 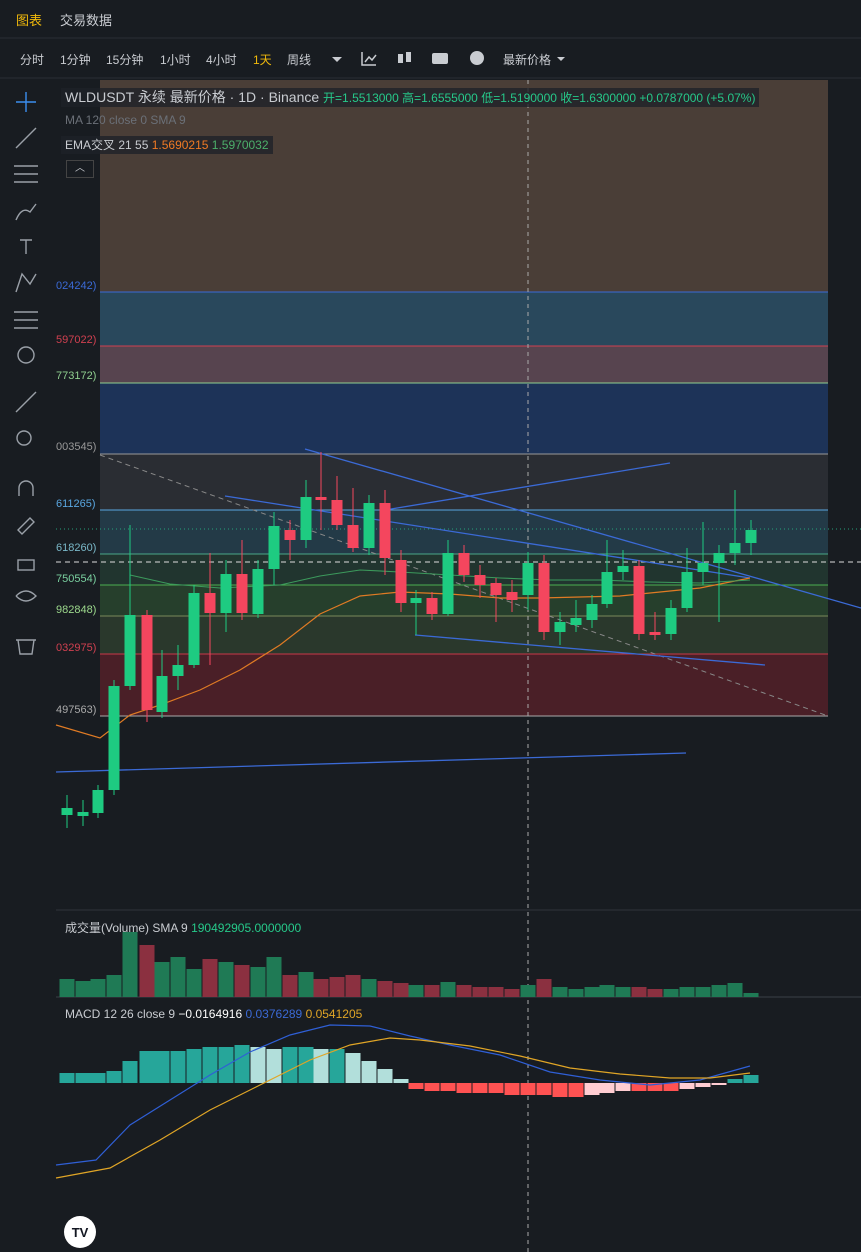 What do you see at coordinates (175, 60) in the screenshot?
I see `interval: 1小时` at bounding box center [175, 60].